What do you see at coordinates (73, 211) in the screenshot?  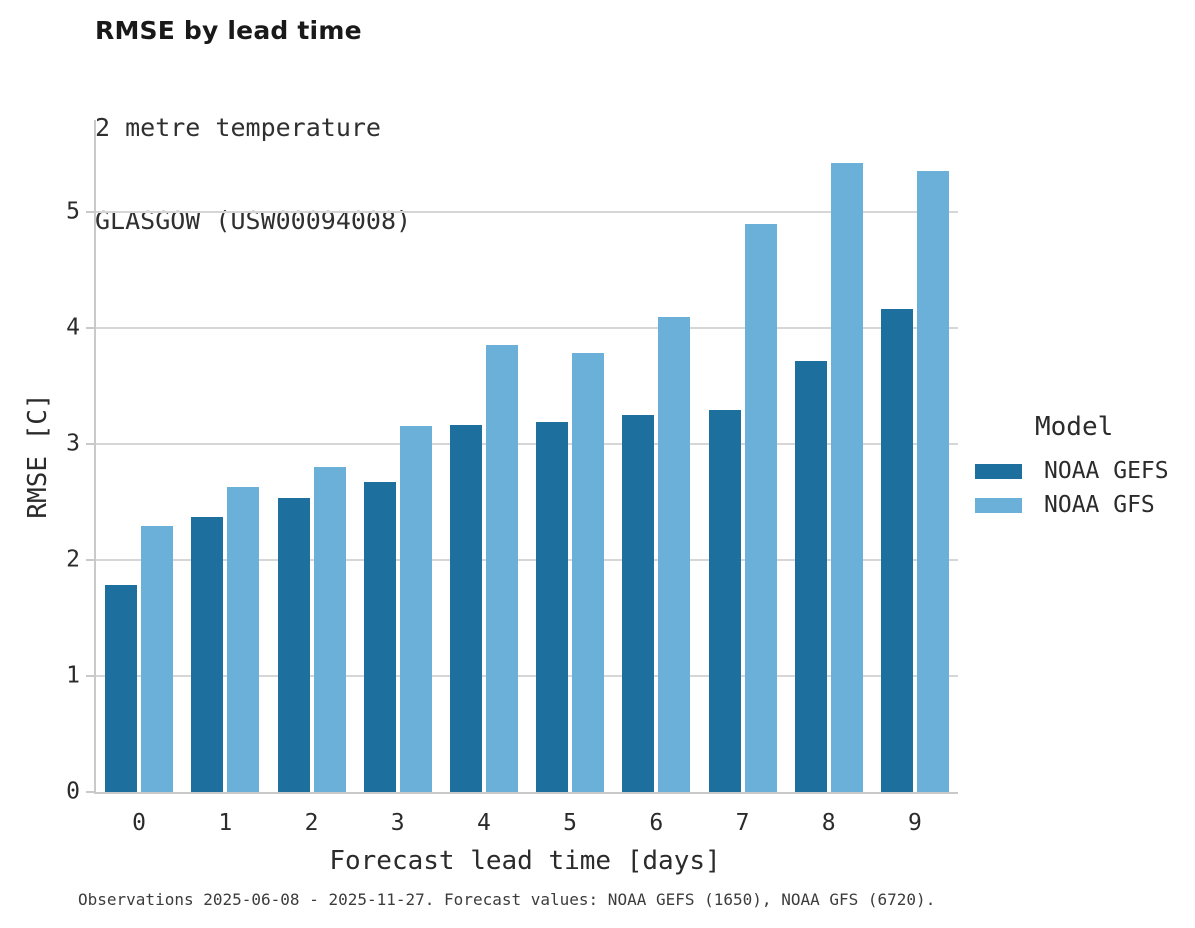 I see `y-tick-label-5: 5` at bounding box center [73, 211].